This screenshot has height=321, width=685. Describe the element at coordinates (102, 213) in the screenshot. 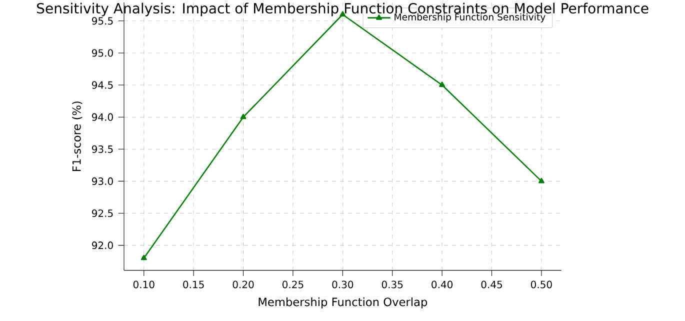

I see `y-tick-label: 92.5` at that location.